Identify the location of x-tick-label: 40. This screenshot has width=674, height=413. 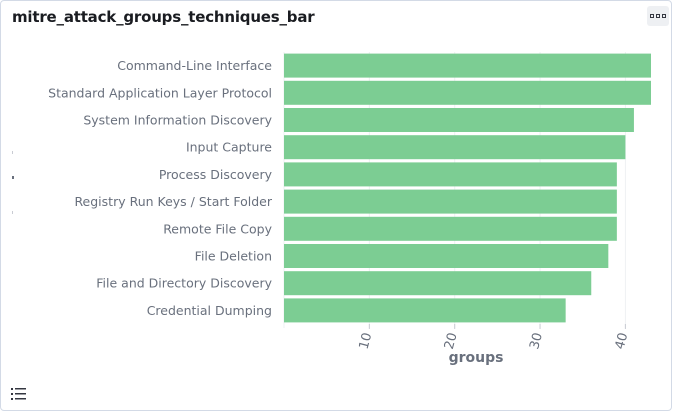
(622, 341).